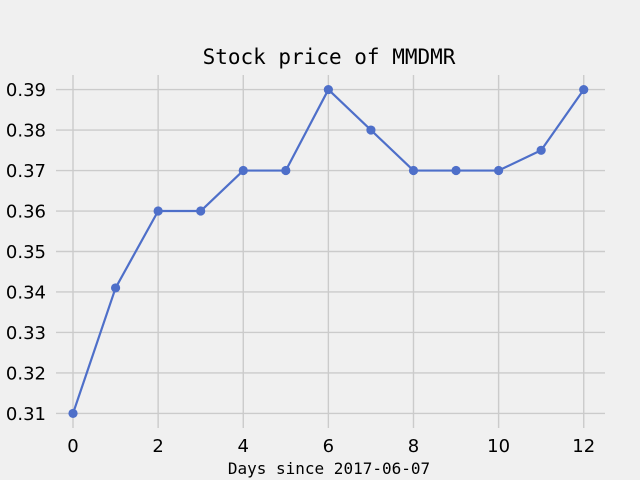  I want to click on y-tick-label: 0.33, so click(26, 333).